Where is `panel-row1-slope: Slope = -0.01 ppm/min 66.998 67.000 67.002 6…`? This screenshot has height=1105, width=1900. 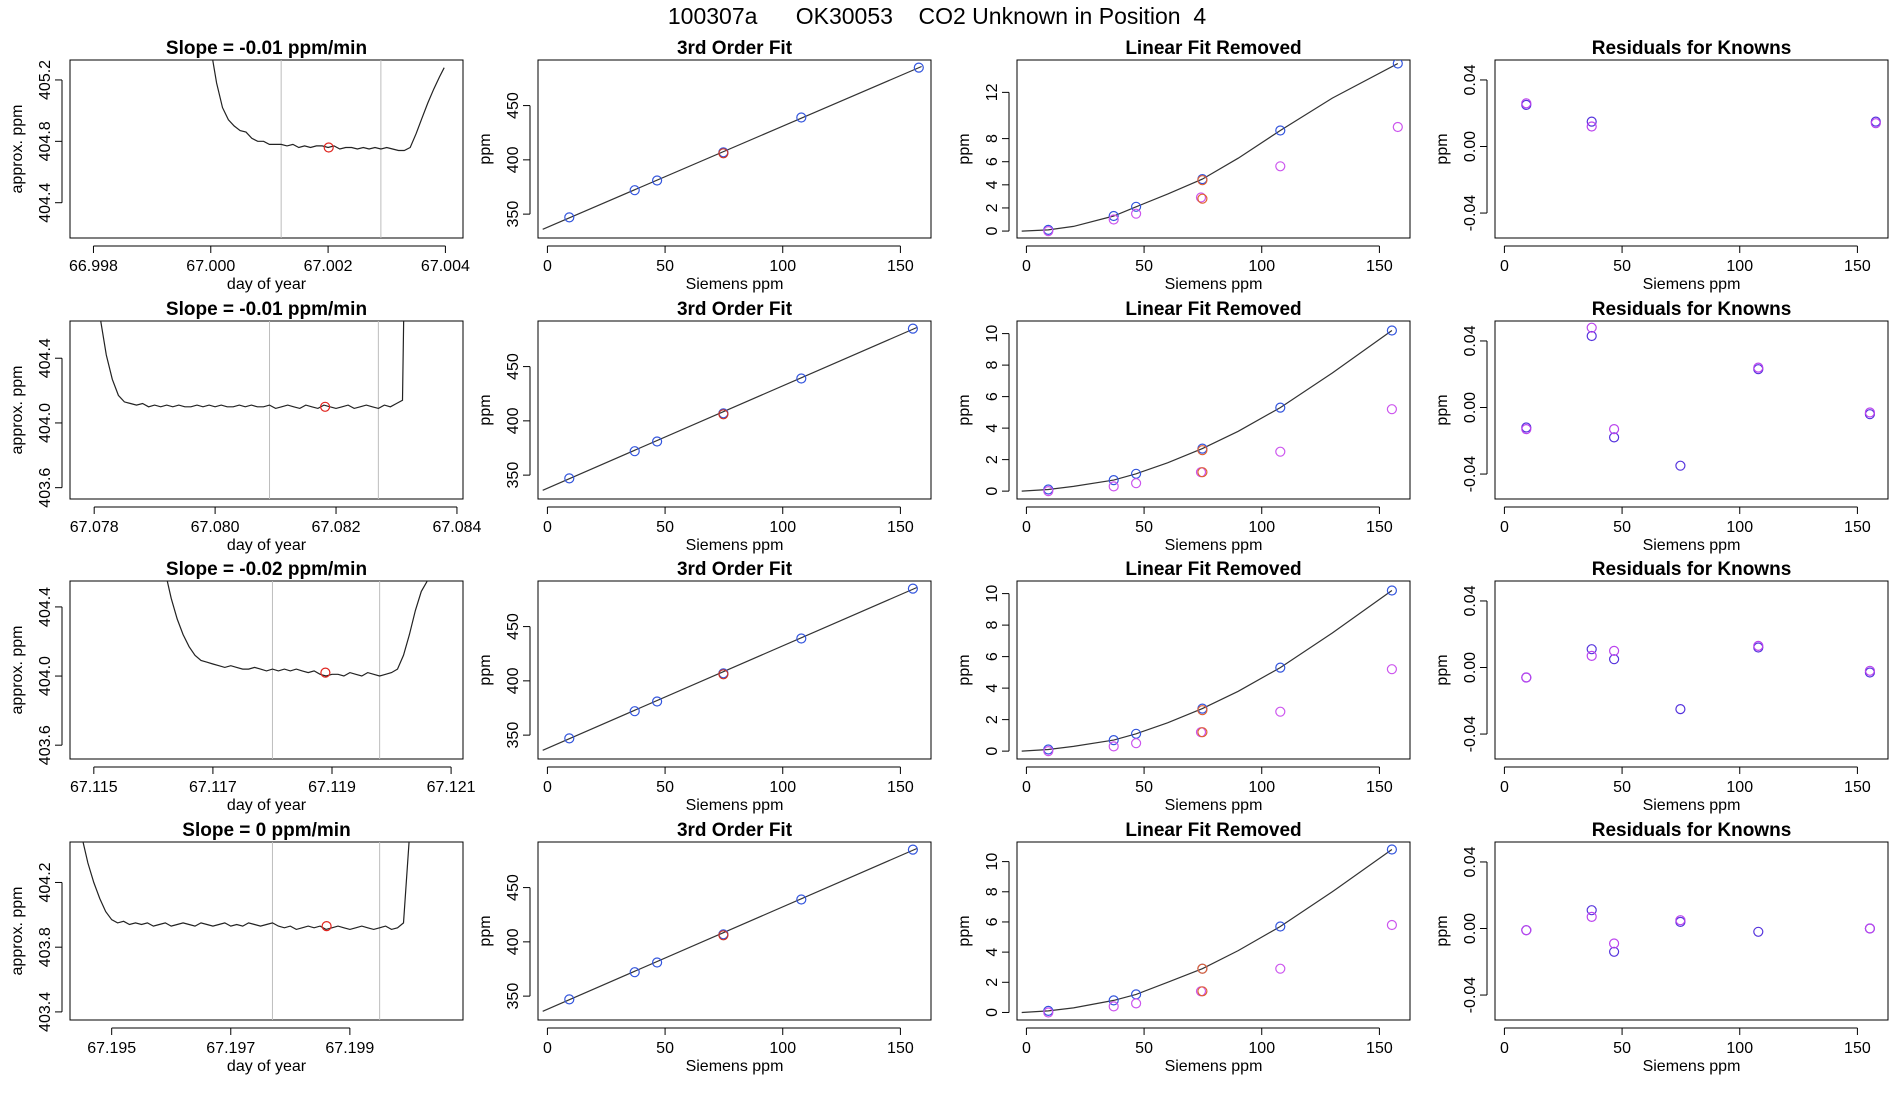 panel-row1-slope: Slope = -0.01 ppm/min 66.998 67.000 67.002 6… is located at coordinates (239, 165).